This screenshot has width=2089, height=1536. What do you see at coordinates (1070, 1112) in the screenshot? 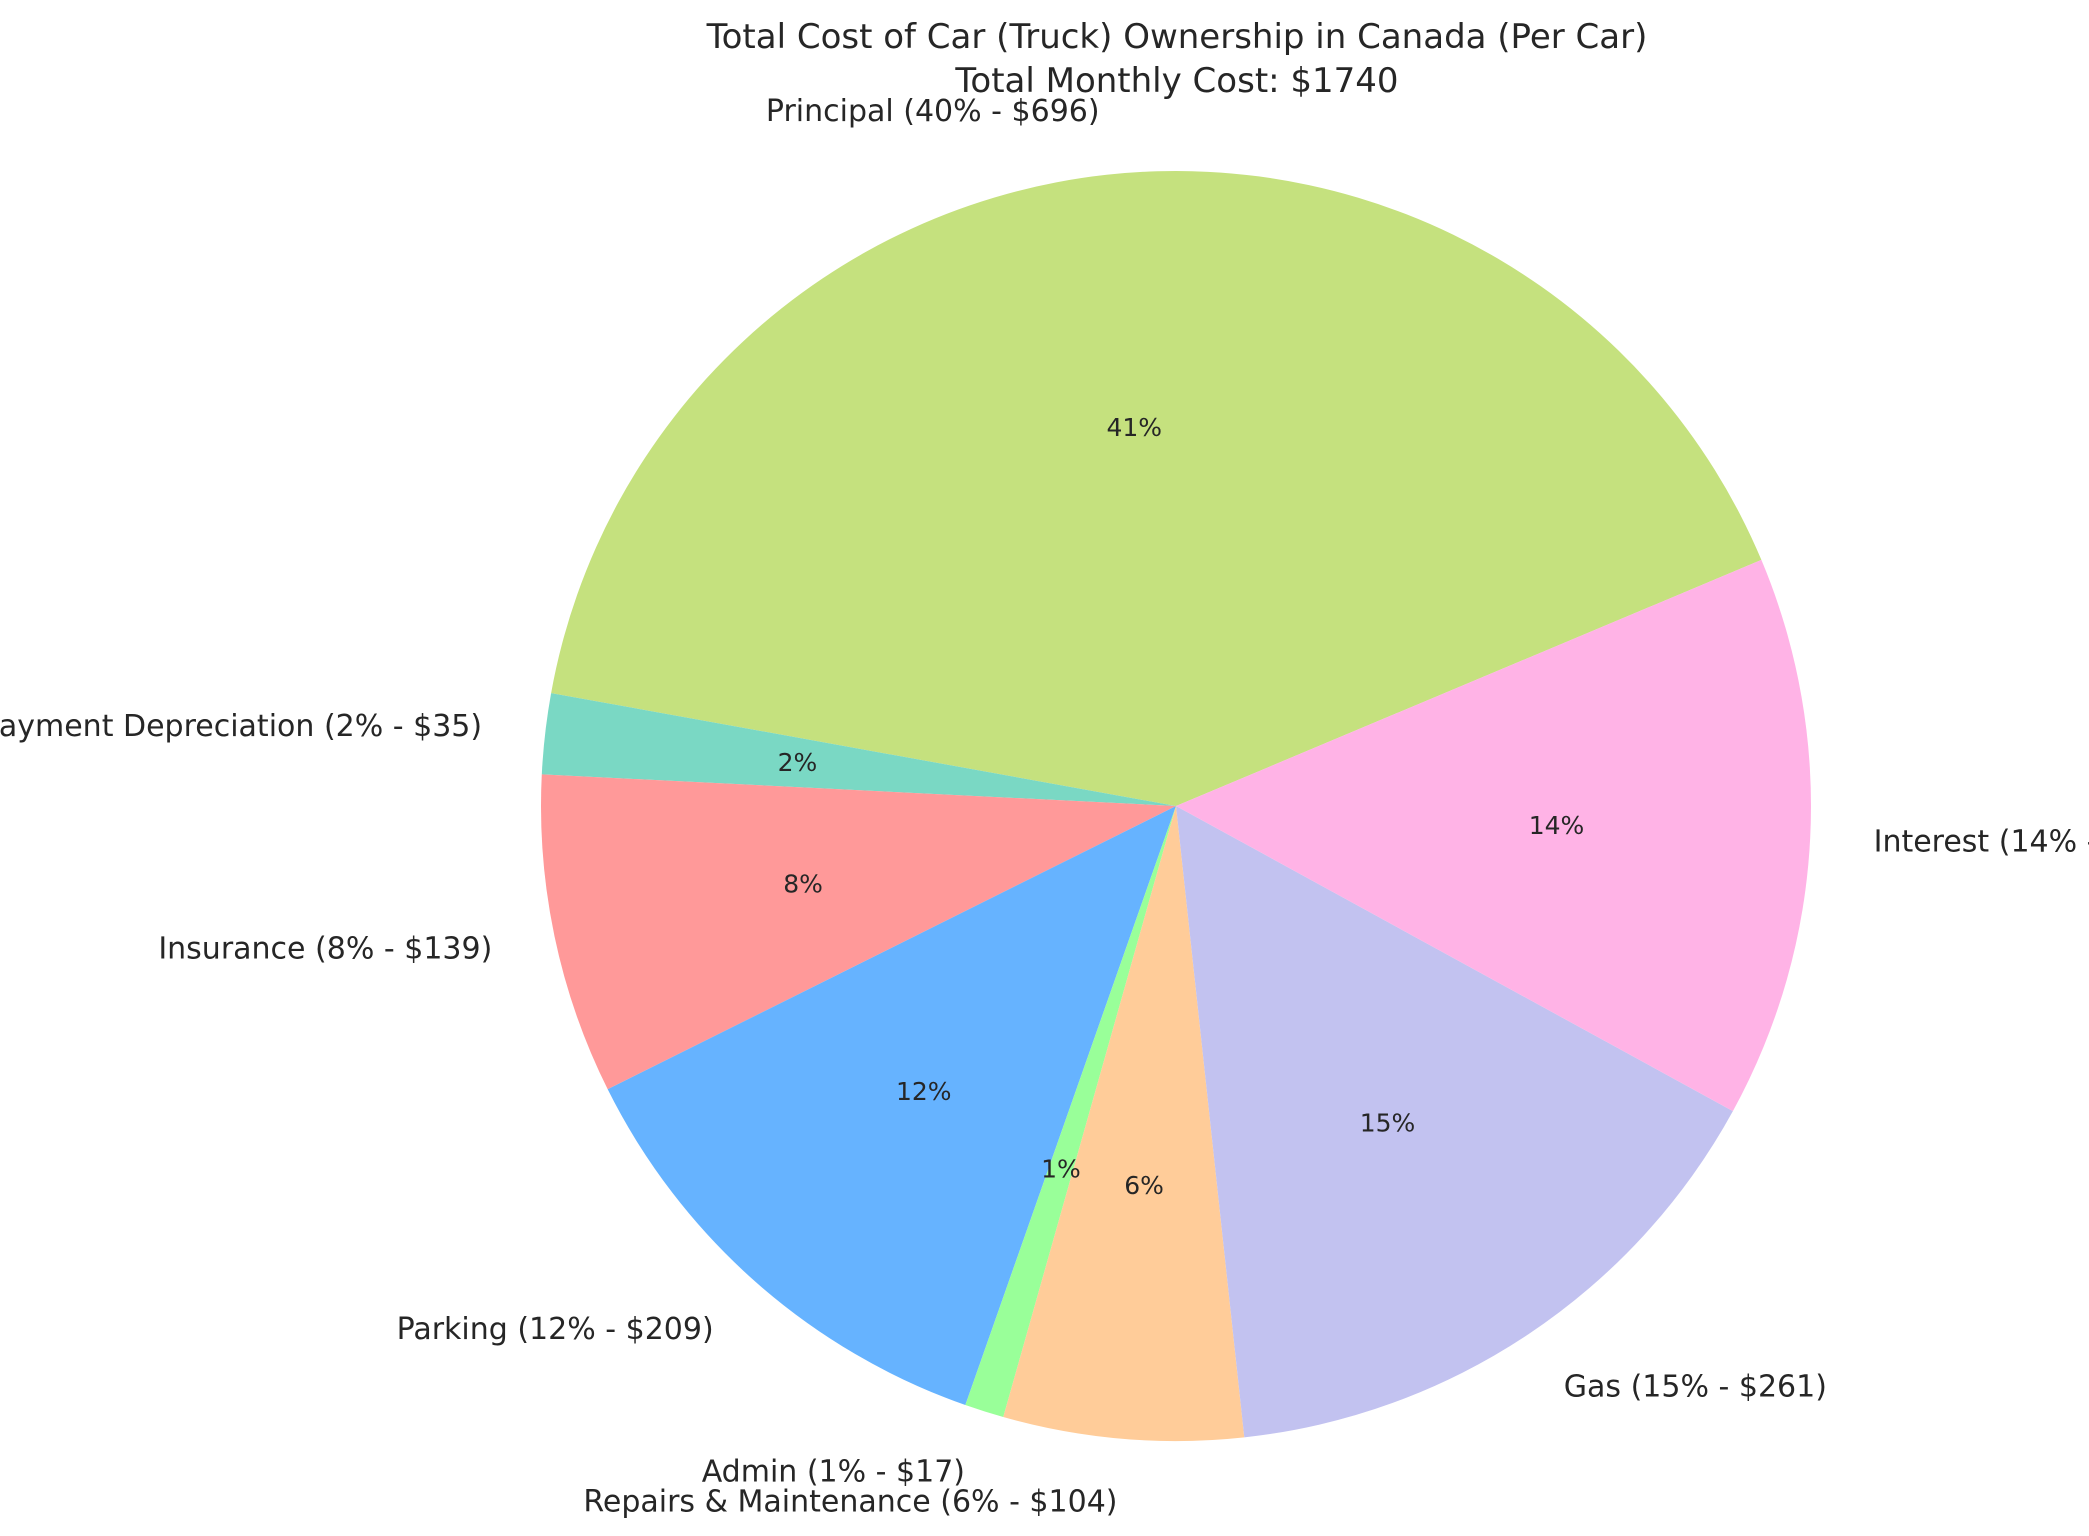
I see `pie-slice-admin` at bounding box center [1070, 1112].